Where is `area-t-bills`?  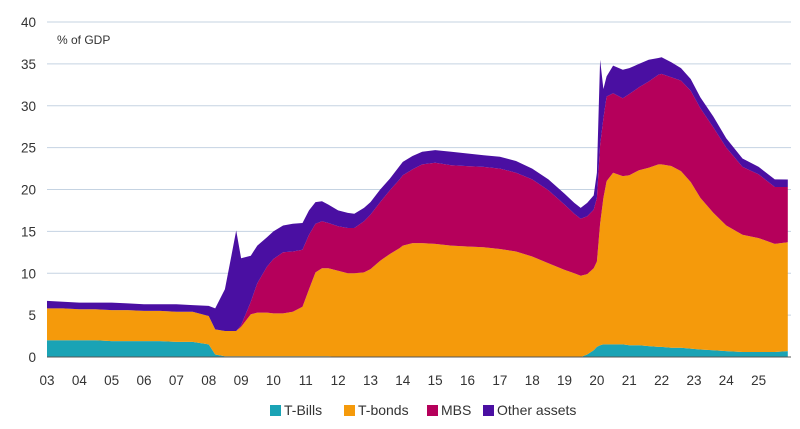
area-t-bills is located at coordinates (417, 348).